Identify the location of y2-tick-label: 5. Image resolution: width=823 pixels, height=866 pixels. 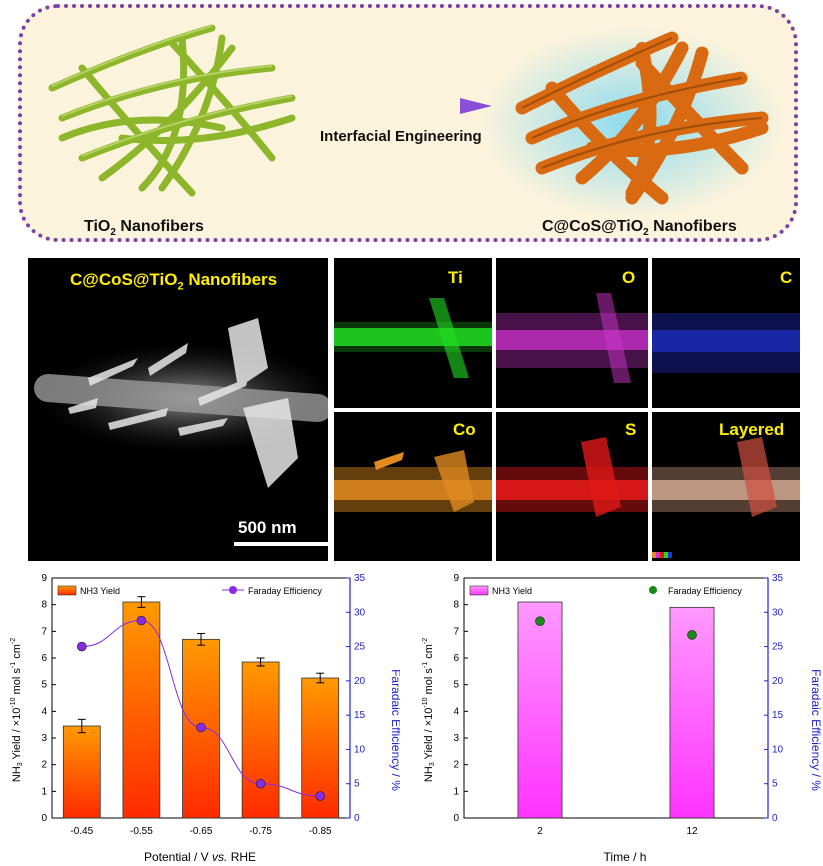
(775, 784).